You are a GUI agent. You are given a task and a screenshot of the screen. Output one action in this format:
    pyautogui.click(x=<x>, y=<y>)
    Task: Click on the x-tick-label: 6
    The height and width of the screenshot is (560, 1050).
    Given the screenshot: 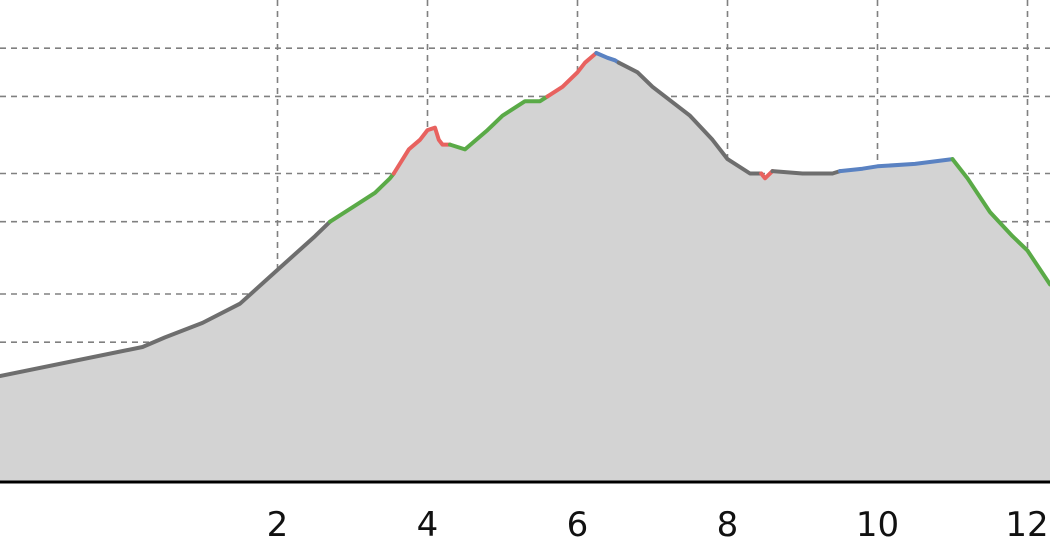 What is the action you would take?
    pyautogui.click(x=578, y=525)
    